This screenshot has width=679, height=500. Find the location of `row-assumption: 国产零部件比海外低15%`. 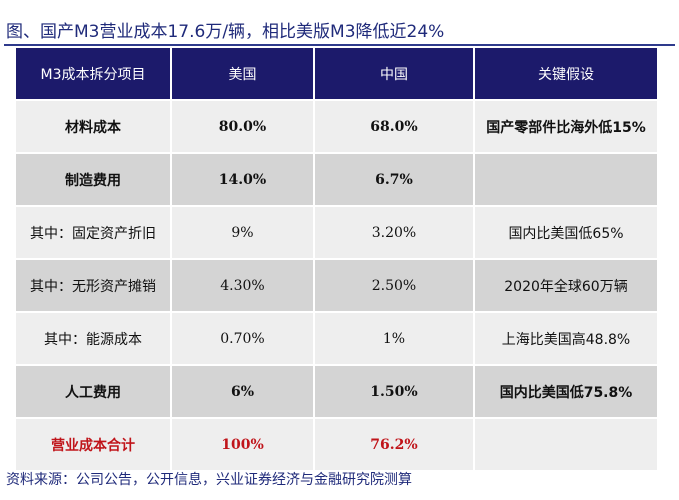

row-assumption: 国产零部件比海外低15% is located at coordinates (565, 127).